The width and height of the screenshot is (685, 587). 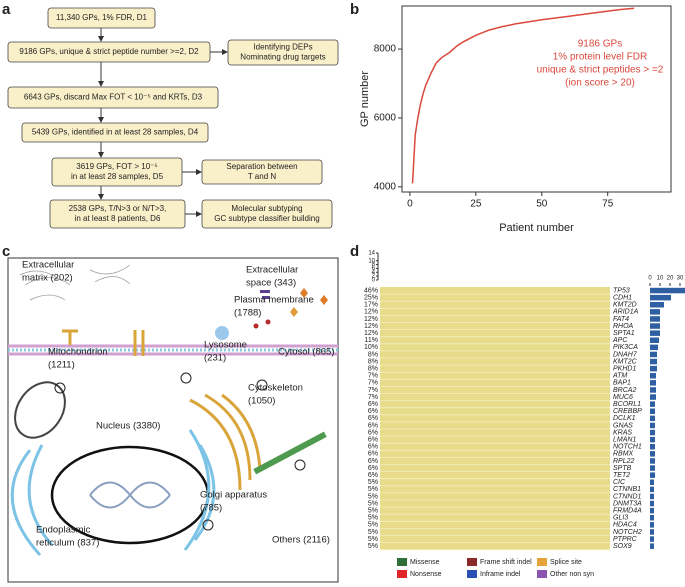 What do you see at coordinates (523, 95) in the screenshot?
I see `data-line` at bounding box center [523, 95].